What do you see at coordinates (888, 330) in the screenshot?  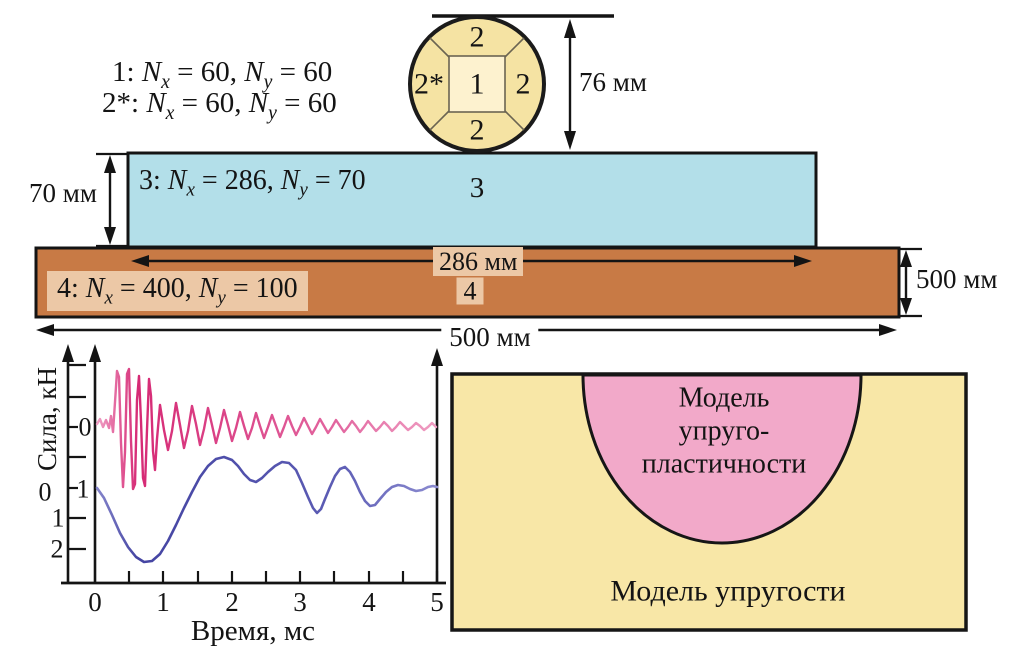 I see `dim-500b-arrowhead-right` at bounding box center [888, 330].